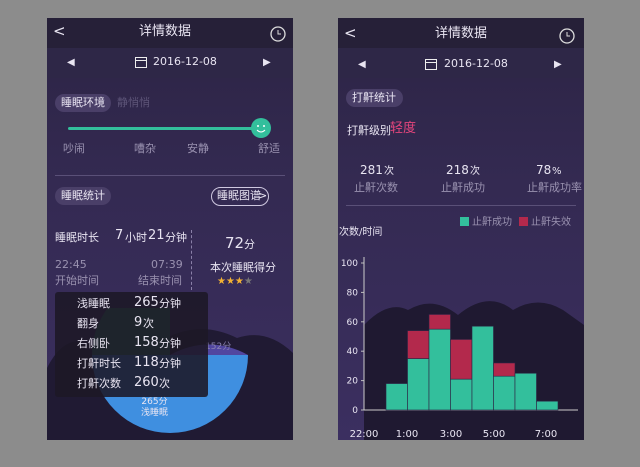  I want to click on score: 72, so click(235, 243).